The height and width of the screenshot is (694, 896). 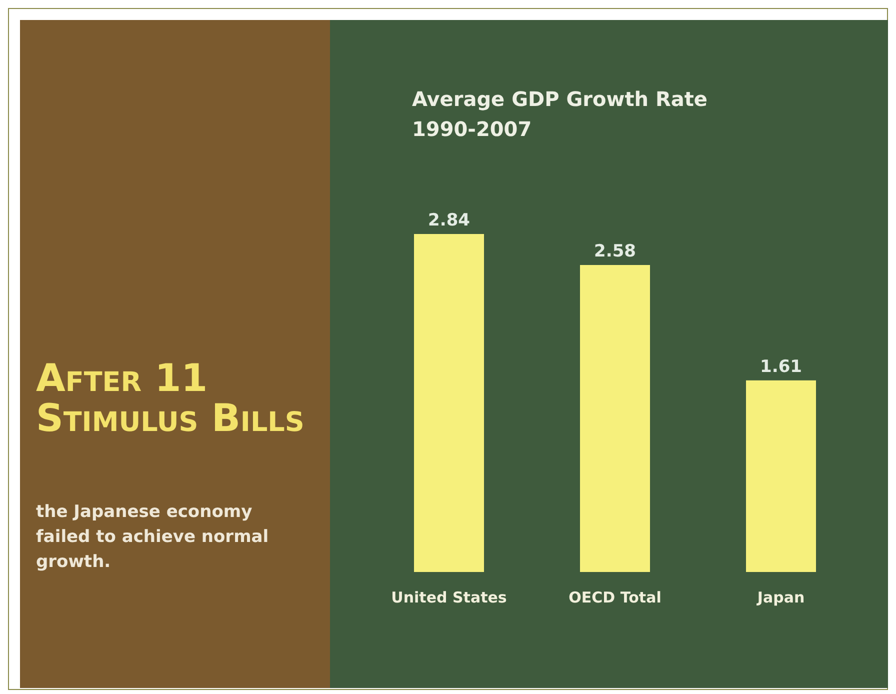 What do you see at coordinates (171, 398) in the screenshot?
I see `text: After 11 Stimulus Bills` at bounding box center [171, 398].